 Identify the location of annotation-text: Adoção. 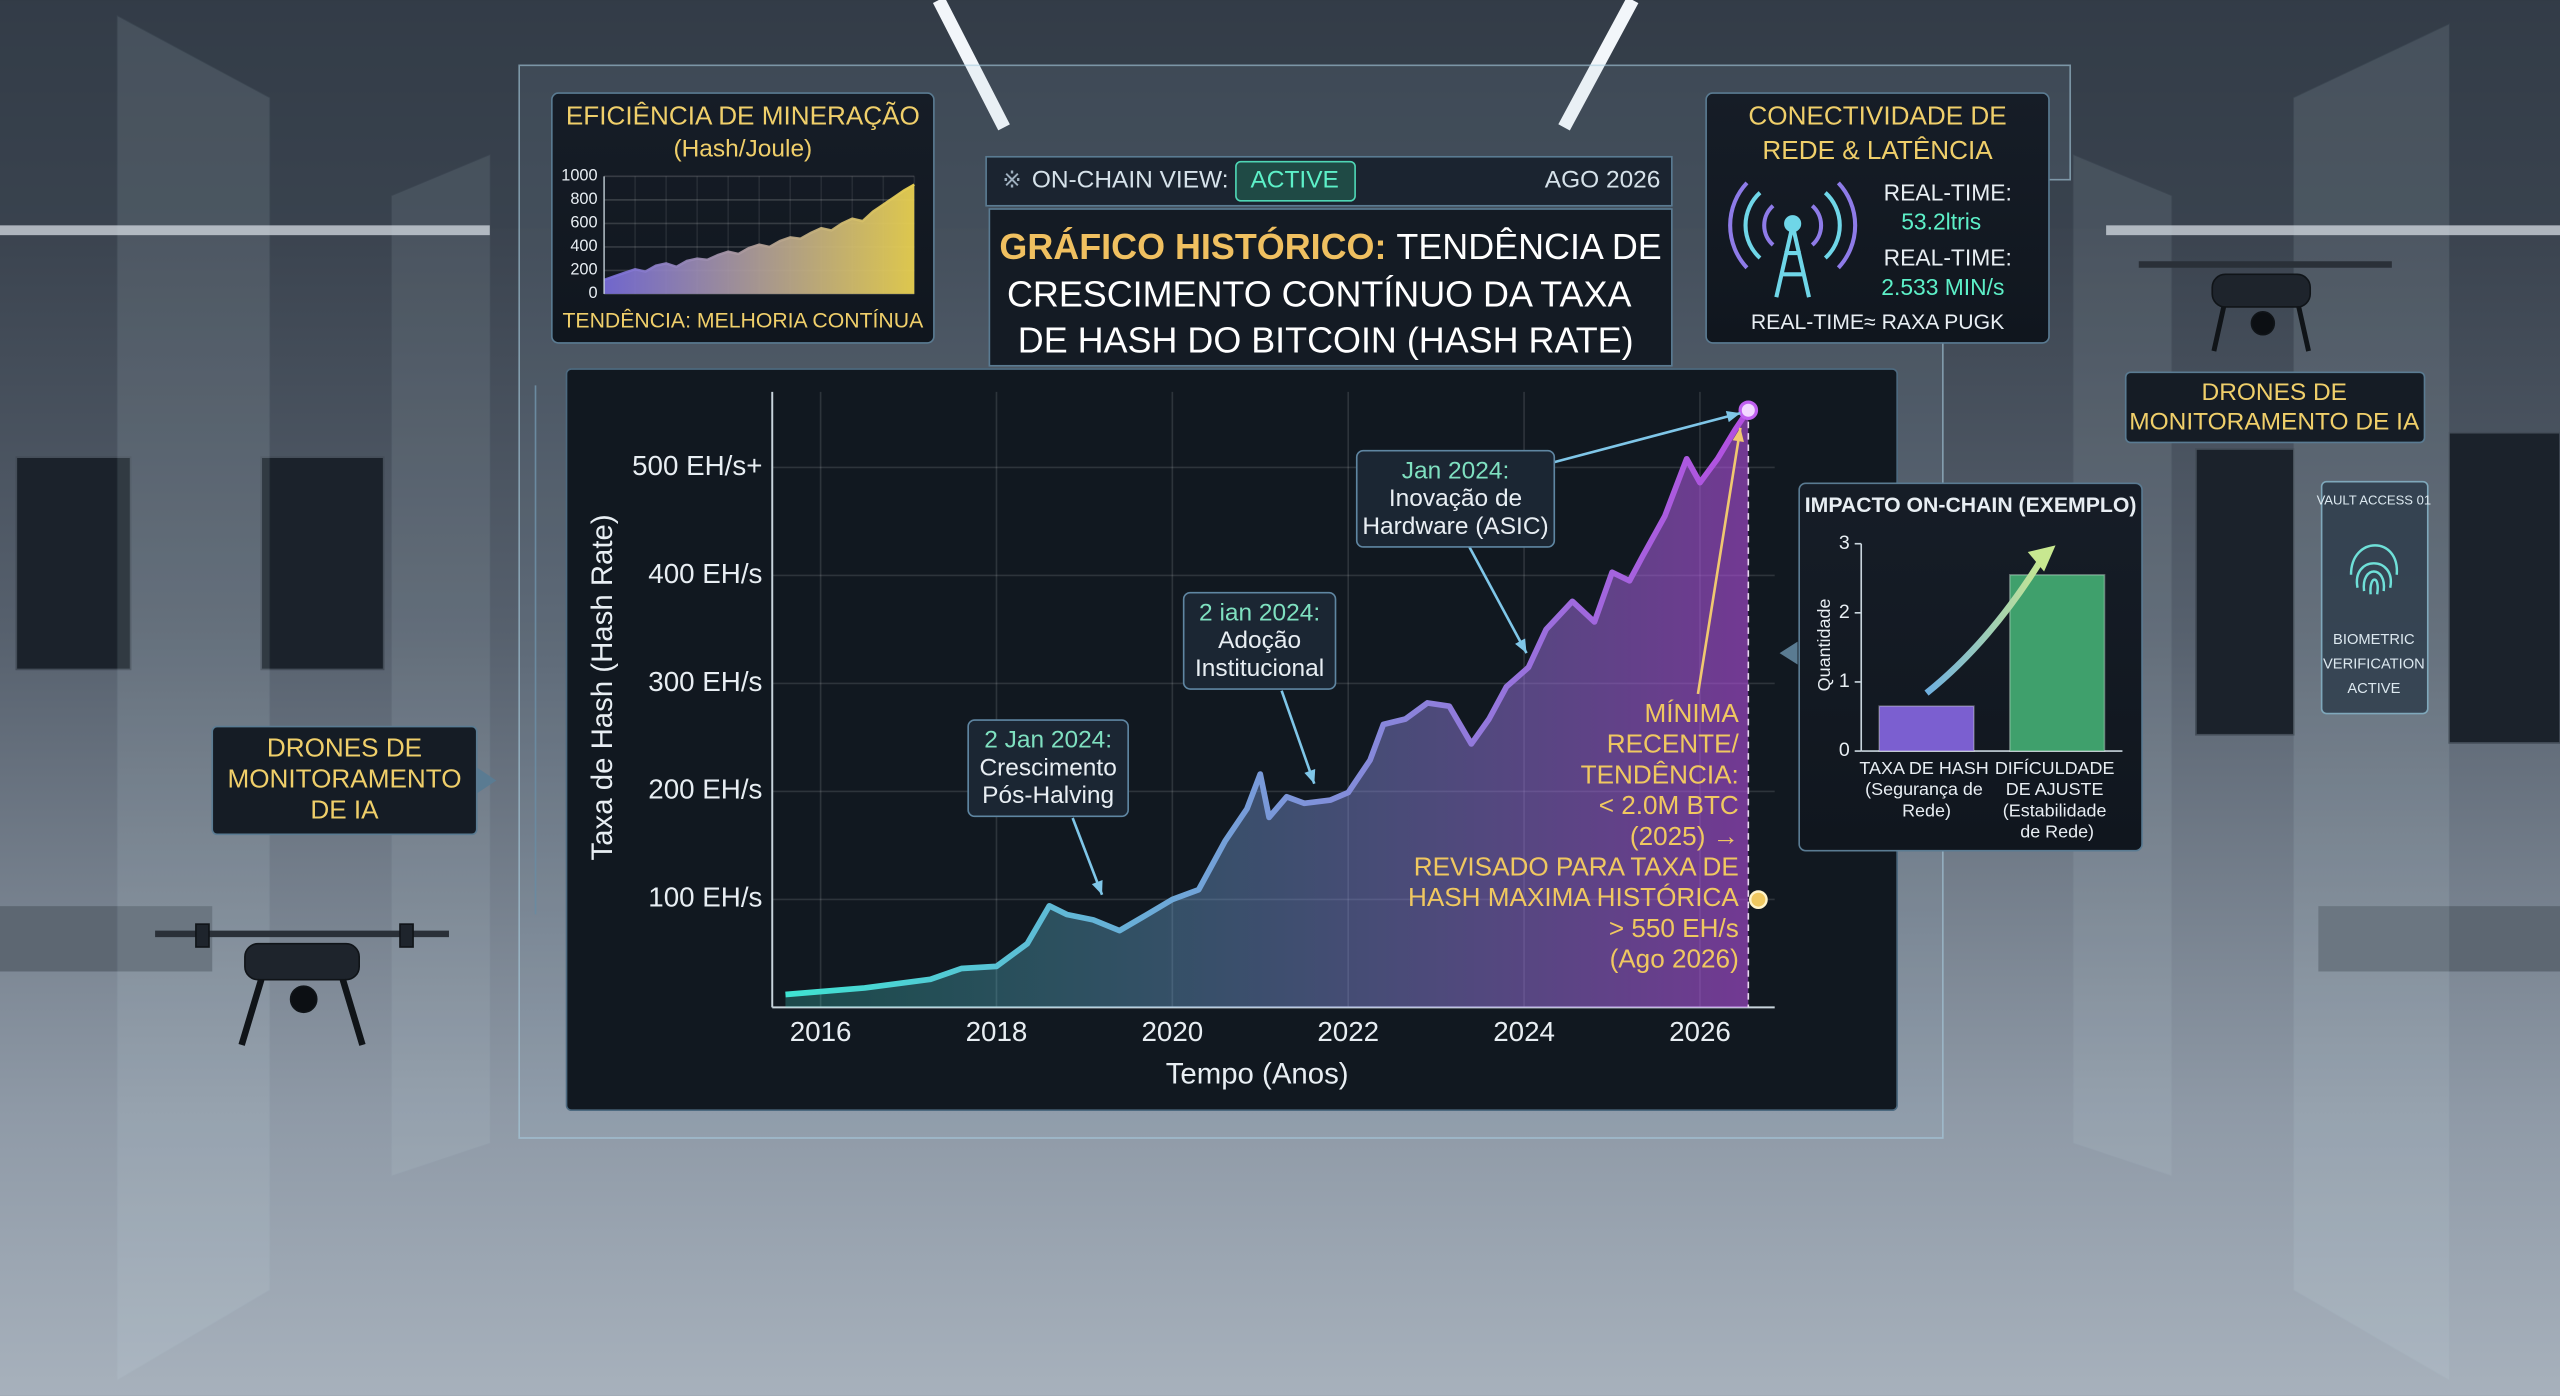
(1259, 640).